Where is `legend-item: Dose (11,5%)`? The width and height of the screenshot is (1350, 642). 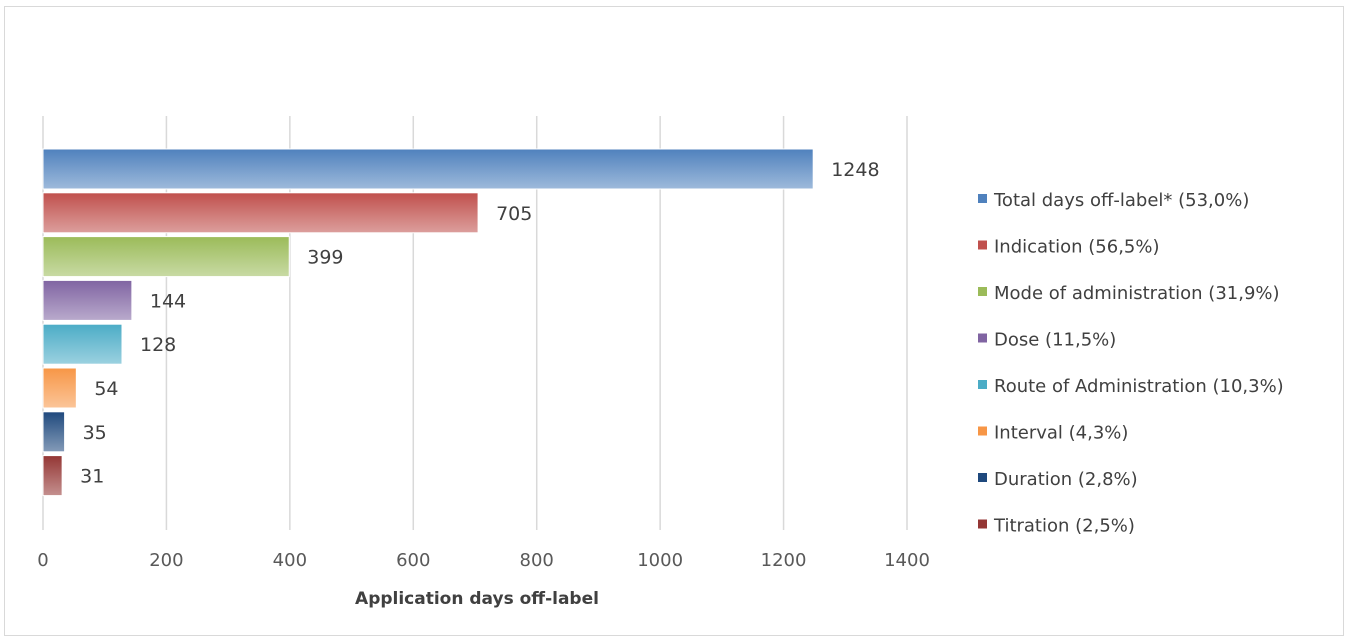
legend-item: Dose (11,5%) is located at coordinates (1055, 340).